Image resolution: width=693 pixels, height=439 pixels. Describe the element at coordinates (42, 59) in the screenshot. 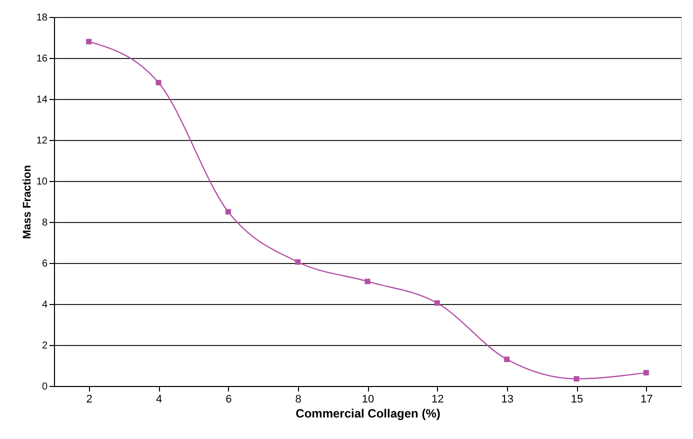

I see `y-tick-label: 16` at that location.